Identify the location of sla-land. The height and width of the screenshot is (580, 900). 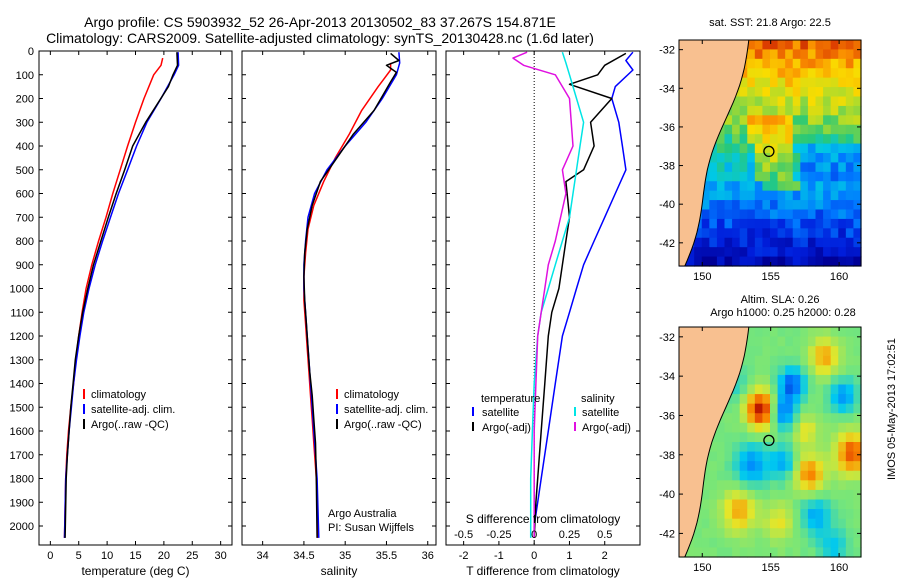
(714, 442).